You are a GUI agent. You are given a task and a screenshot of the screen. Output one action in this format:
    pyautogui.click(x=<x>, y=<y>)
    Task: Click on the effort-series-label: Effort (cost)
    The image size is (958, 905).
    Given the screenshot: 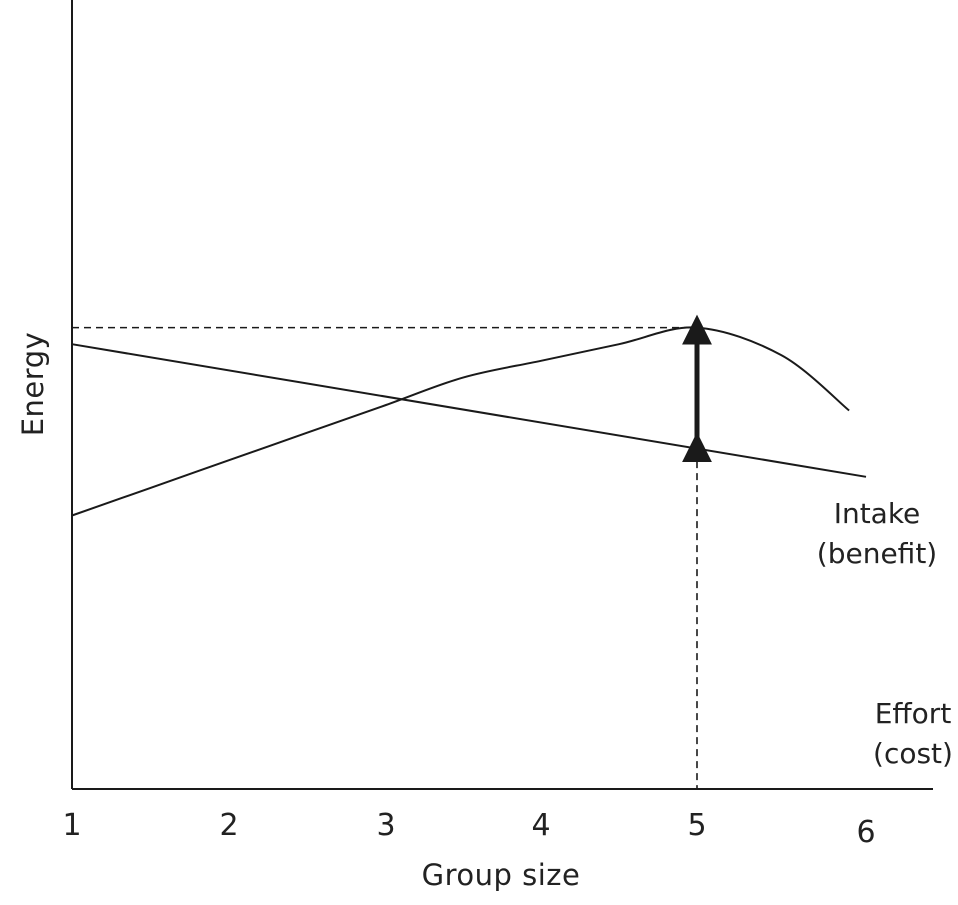 What is the action you would take?
    pyautogui.click(x=913, y=733)
    